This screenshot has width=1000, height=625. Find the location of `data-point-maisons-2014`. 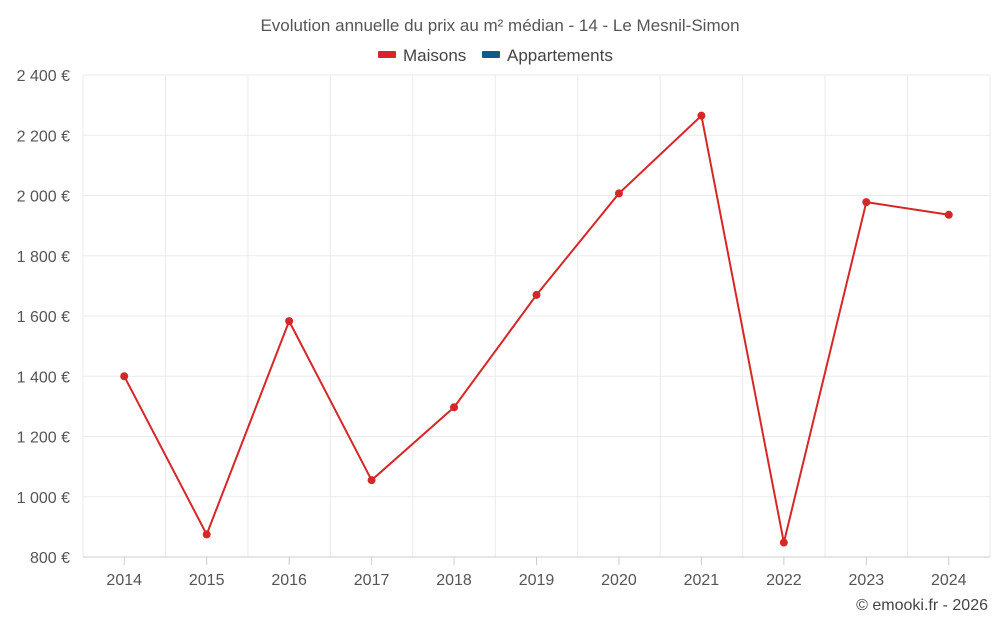

data-point-maisons-2014 is located at coordinates (124, 376).